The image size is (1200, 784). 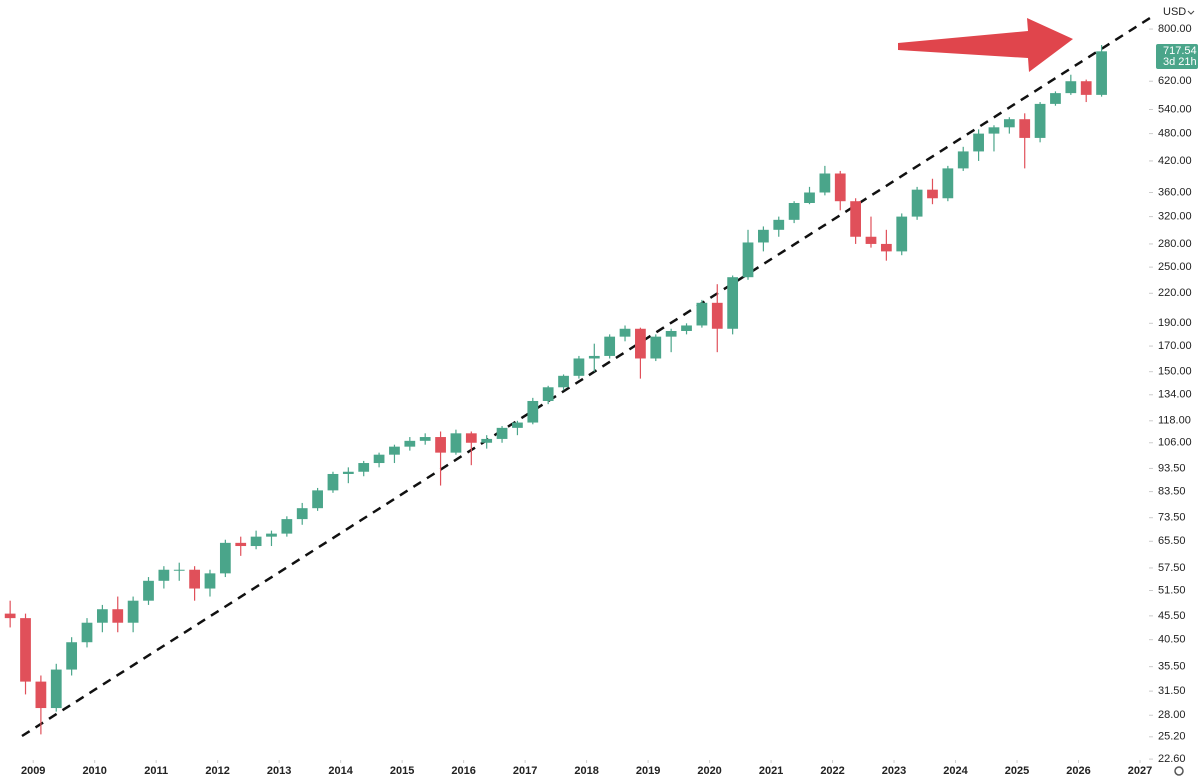 I want to click on y-tick-label: 360.00, so click(x=1175, y=192).